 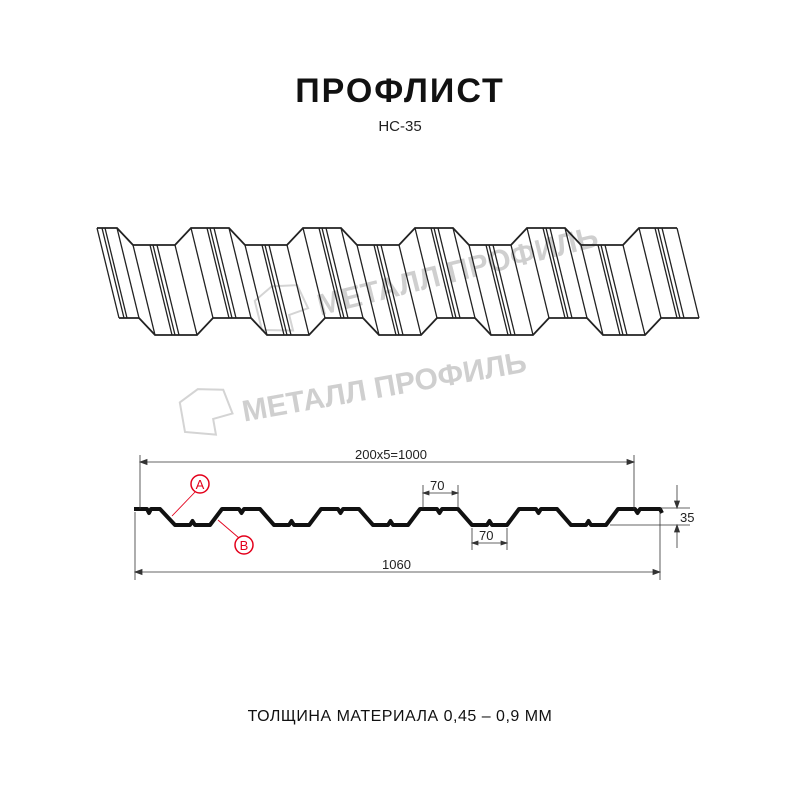 I want to click on marker-a: A, so click(x=190, y=495).